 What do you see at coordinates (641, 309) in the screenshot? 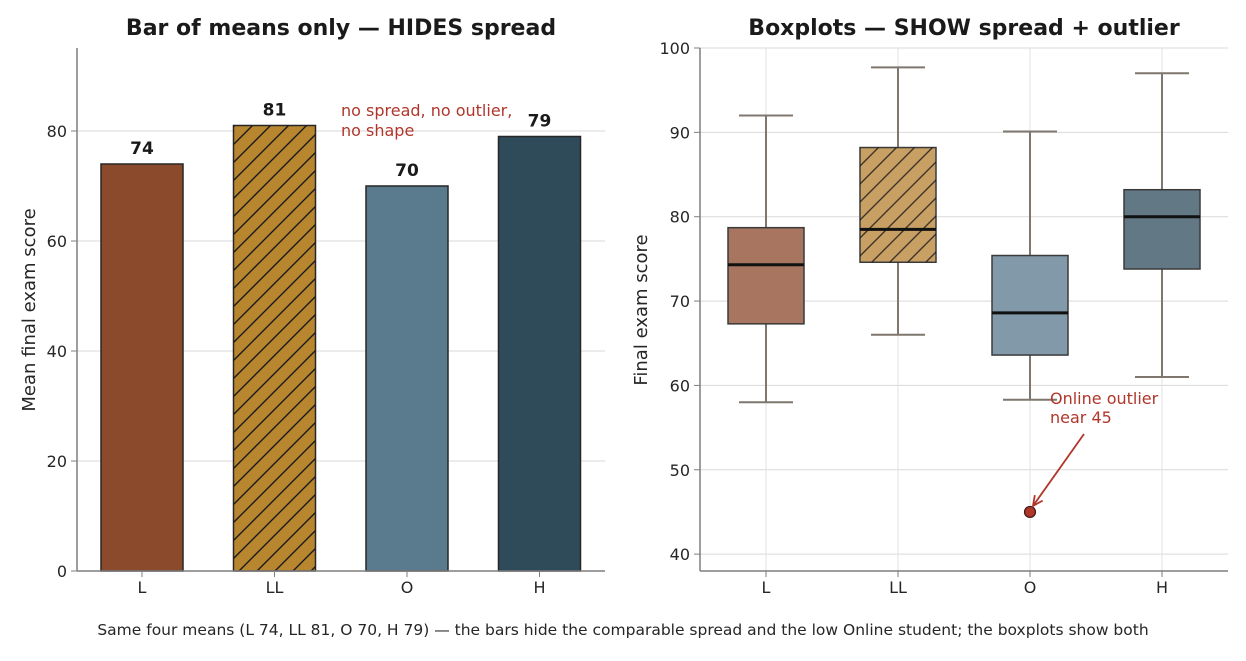
I see `boxplot-y-axis-label: Final exam score` at bounding box center [641, 309].